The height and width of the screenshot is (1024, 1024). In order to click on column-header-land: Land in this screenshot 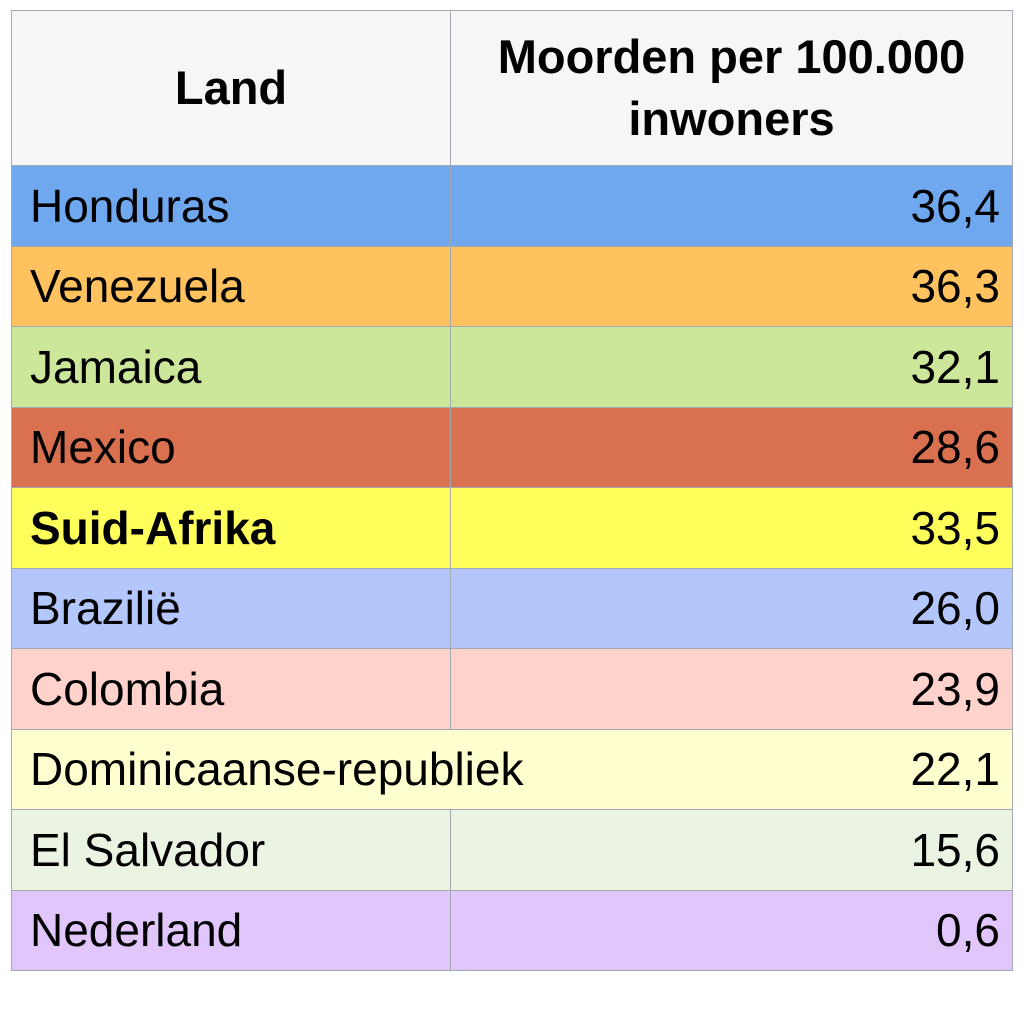, I will do `click(231, 88)`.